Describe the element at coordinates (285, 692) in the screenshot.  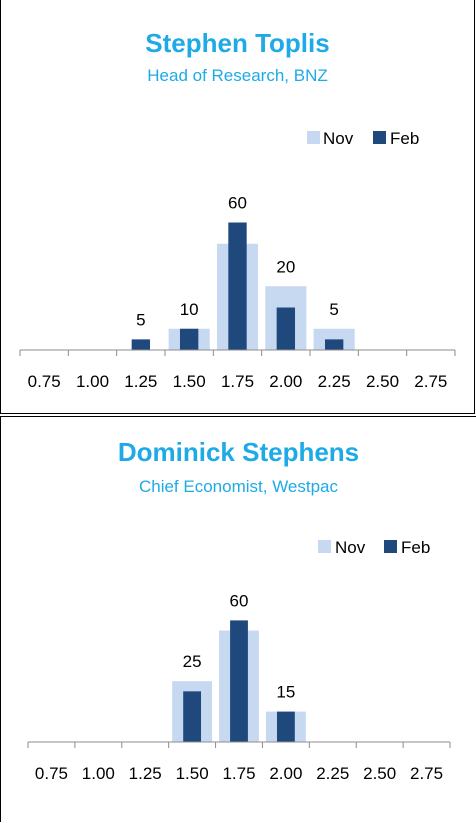
I see `data-label: 15` at that location.